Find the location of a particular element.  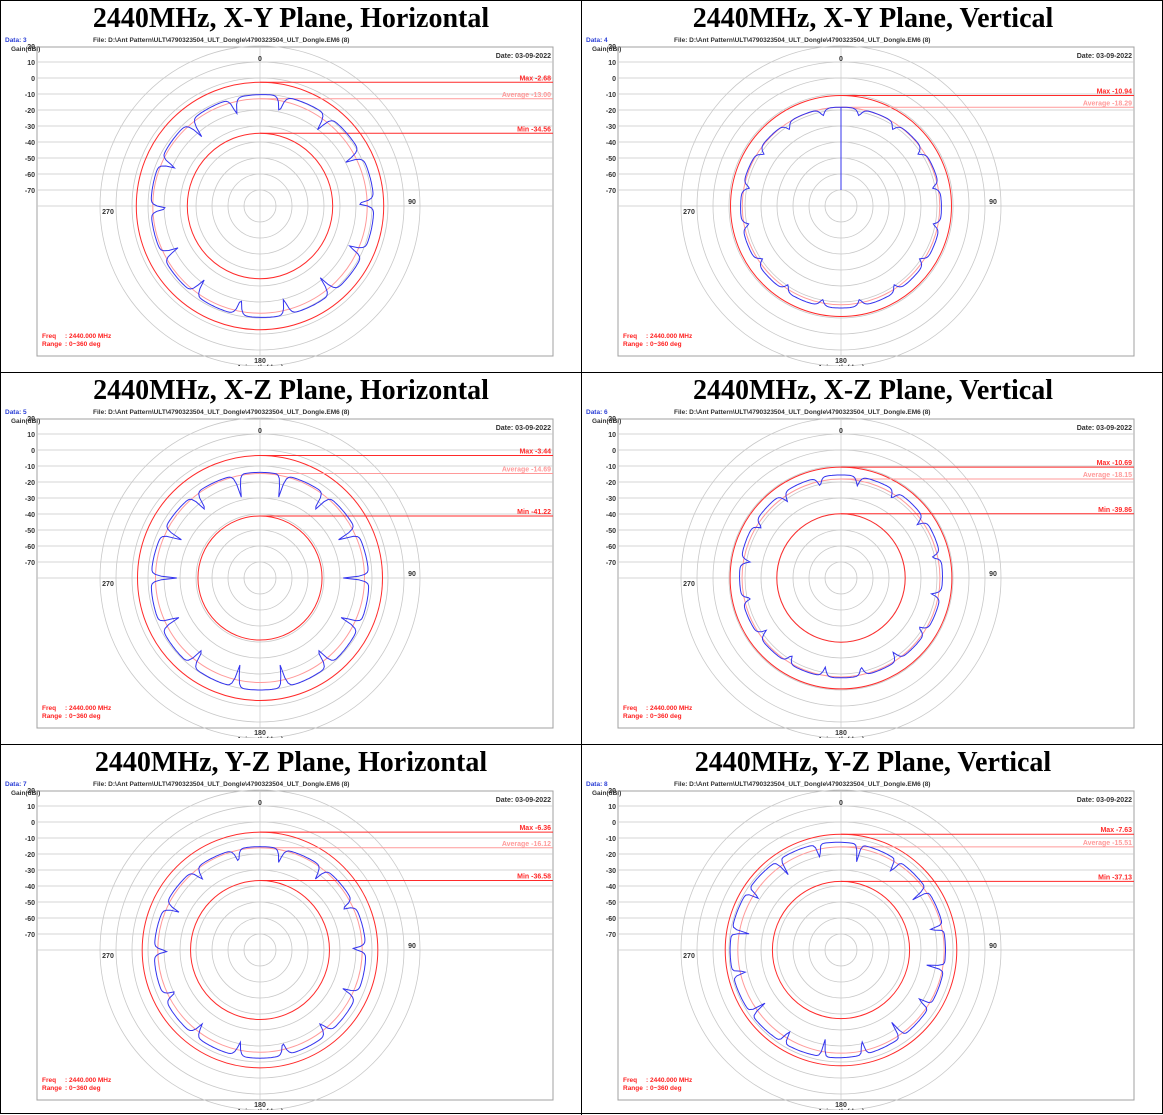

gain-axis-label: Gain(dBi) is located at coordinates (25, 793).